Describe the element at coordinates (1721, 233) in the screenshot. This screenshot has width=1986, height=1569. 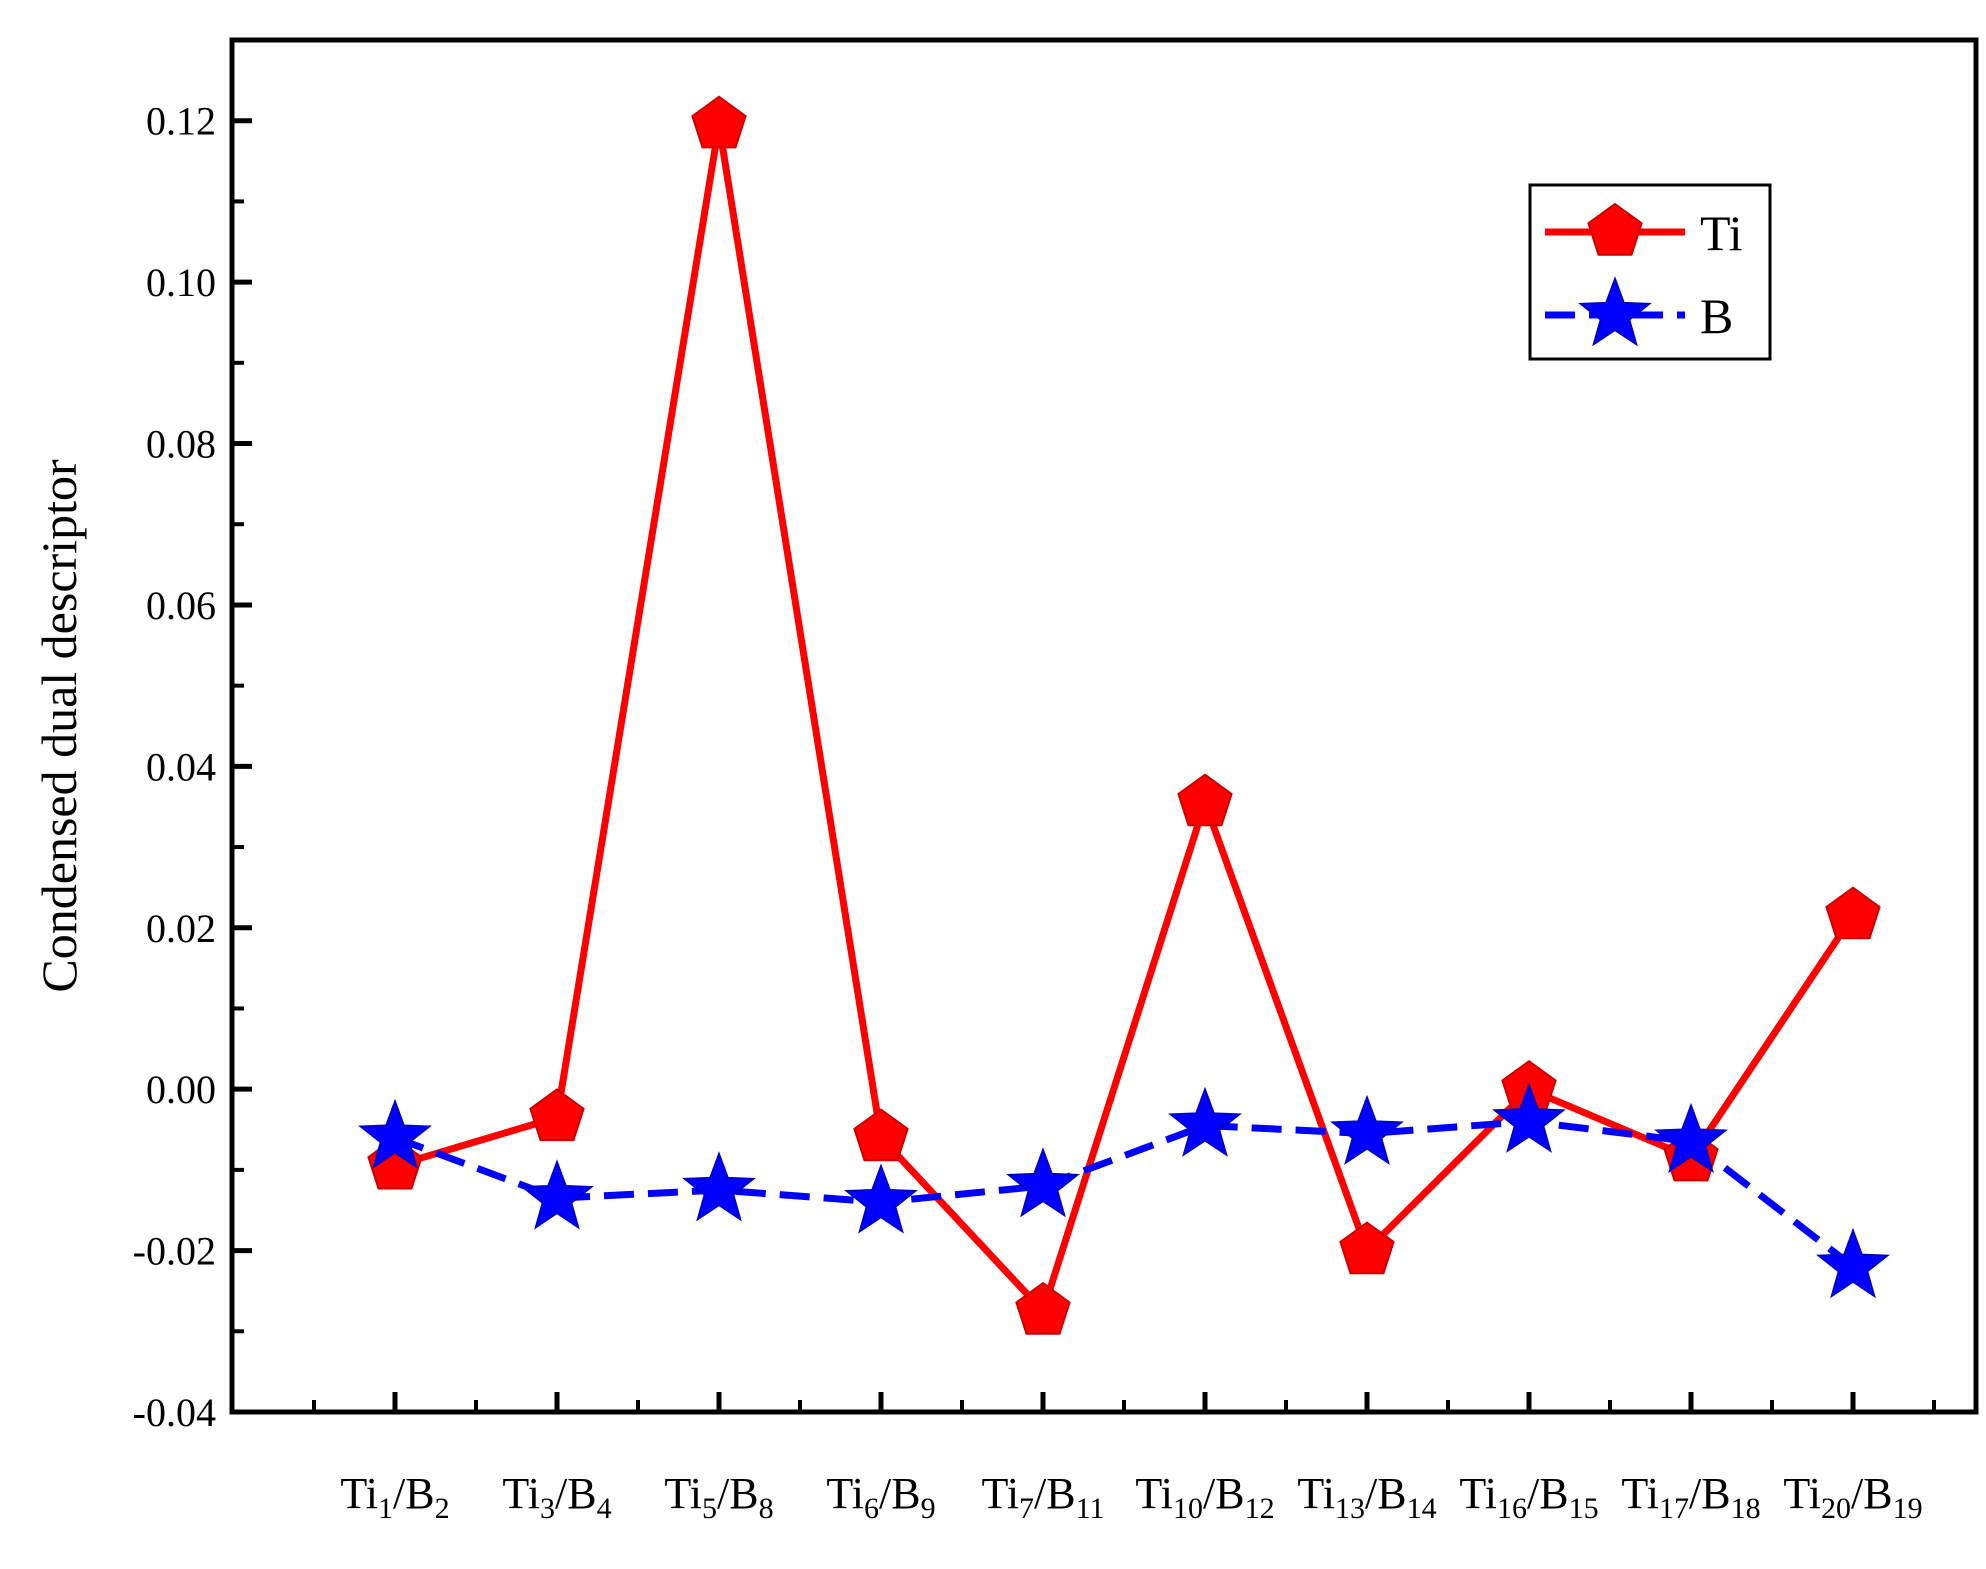
I see `legend-label-ti: Ti` at that location.